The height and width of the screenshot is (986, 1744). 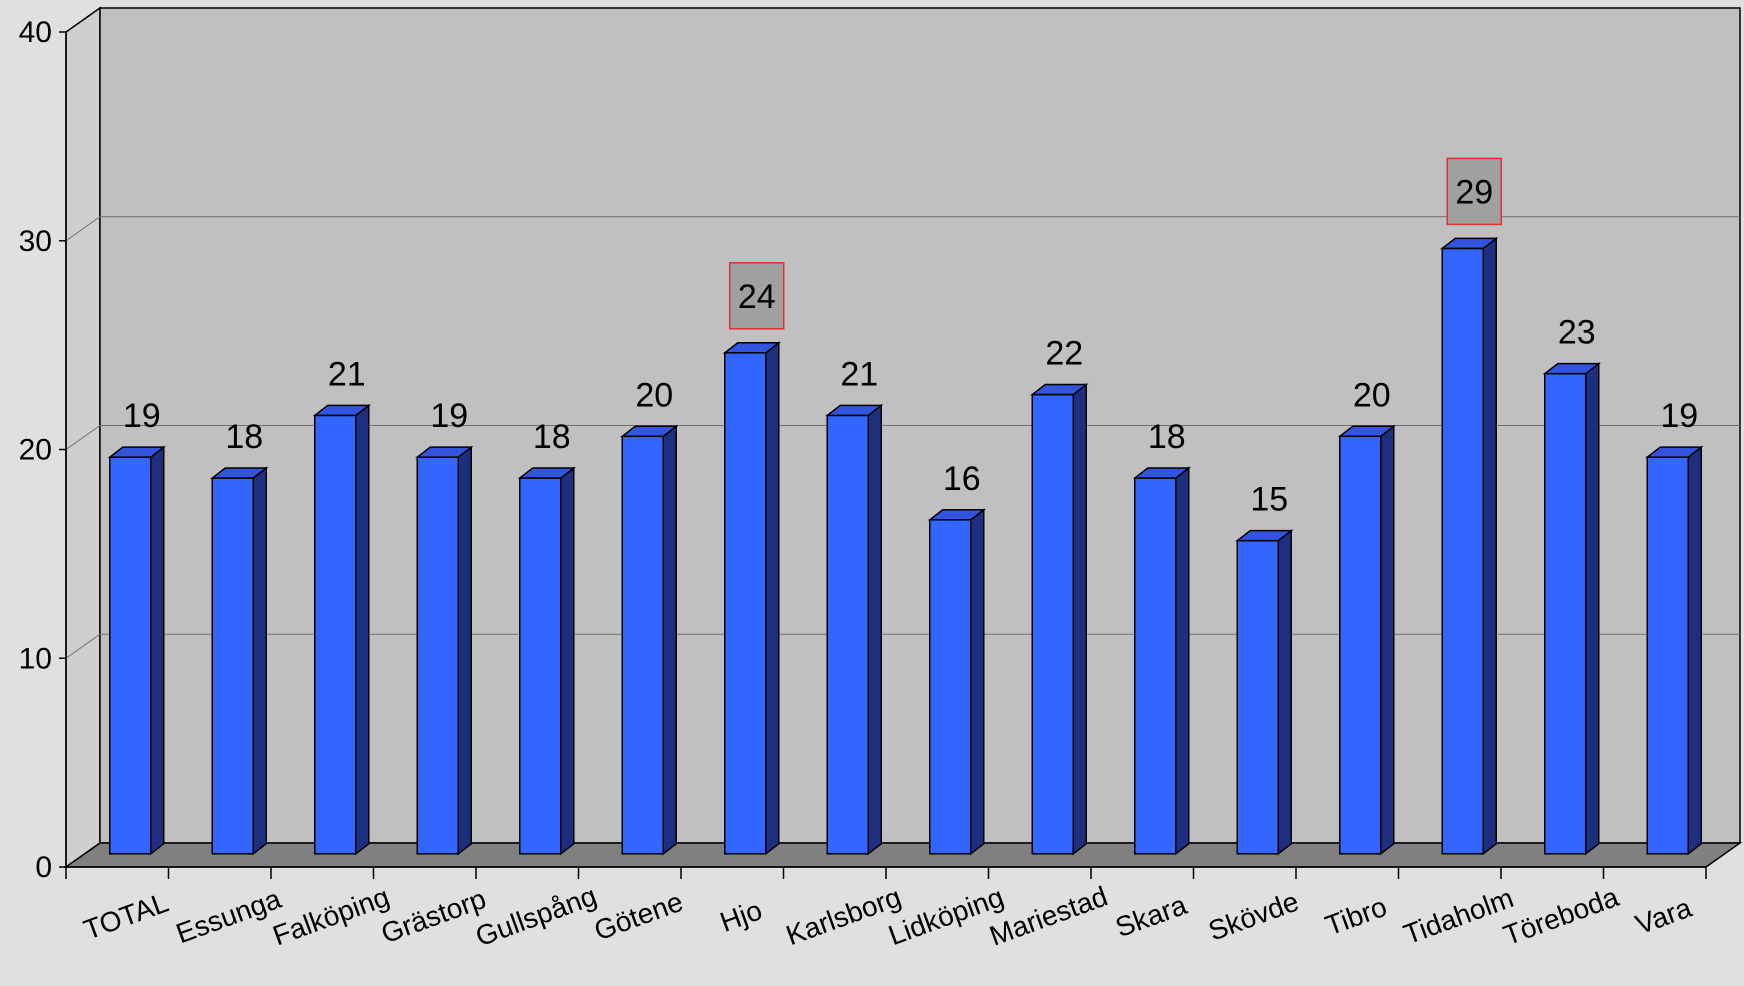 I want to click on data-label: 20, so click(x=654, y=395).